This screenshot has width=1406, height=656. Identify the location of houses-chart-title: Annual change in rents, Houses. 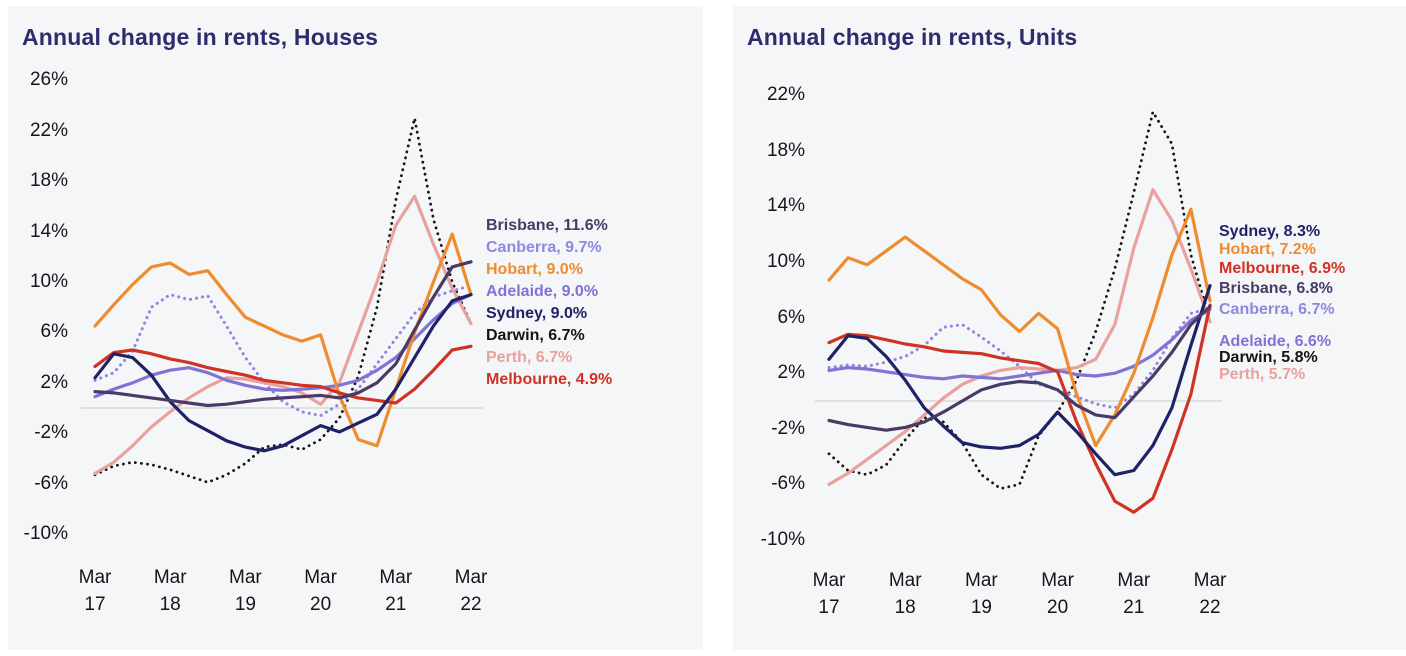
(200, 37).